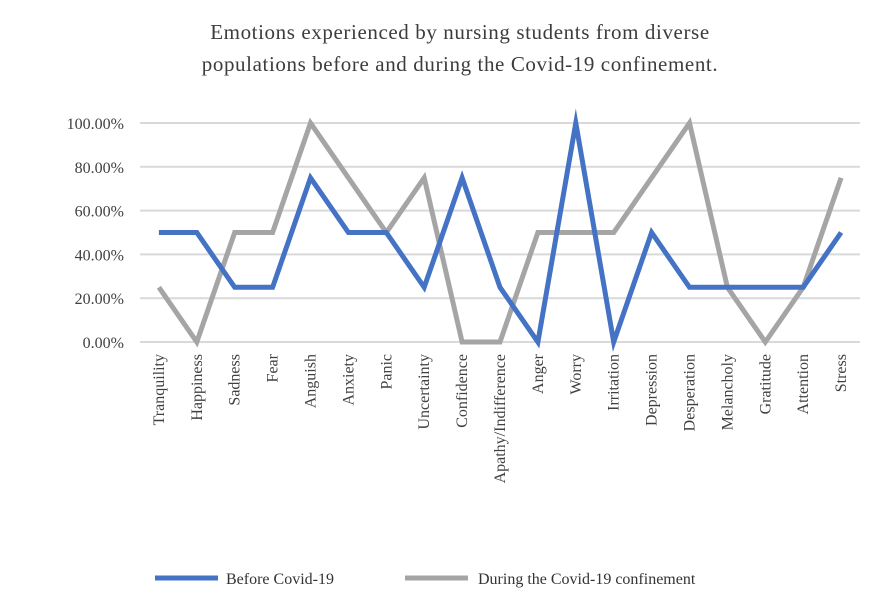  I want to click on x-tick-label: Sadness, so click(235, 380).